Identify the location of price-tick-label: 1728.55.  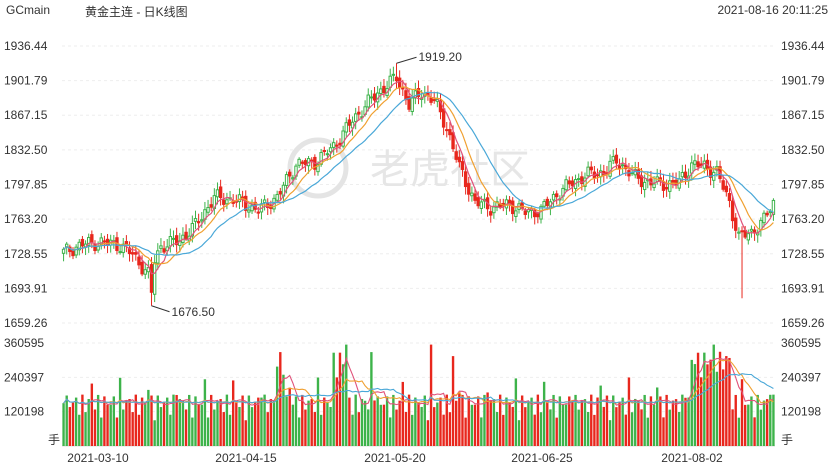
(803, 254).